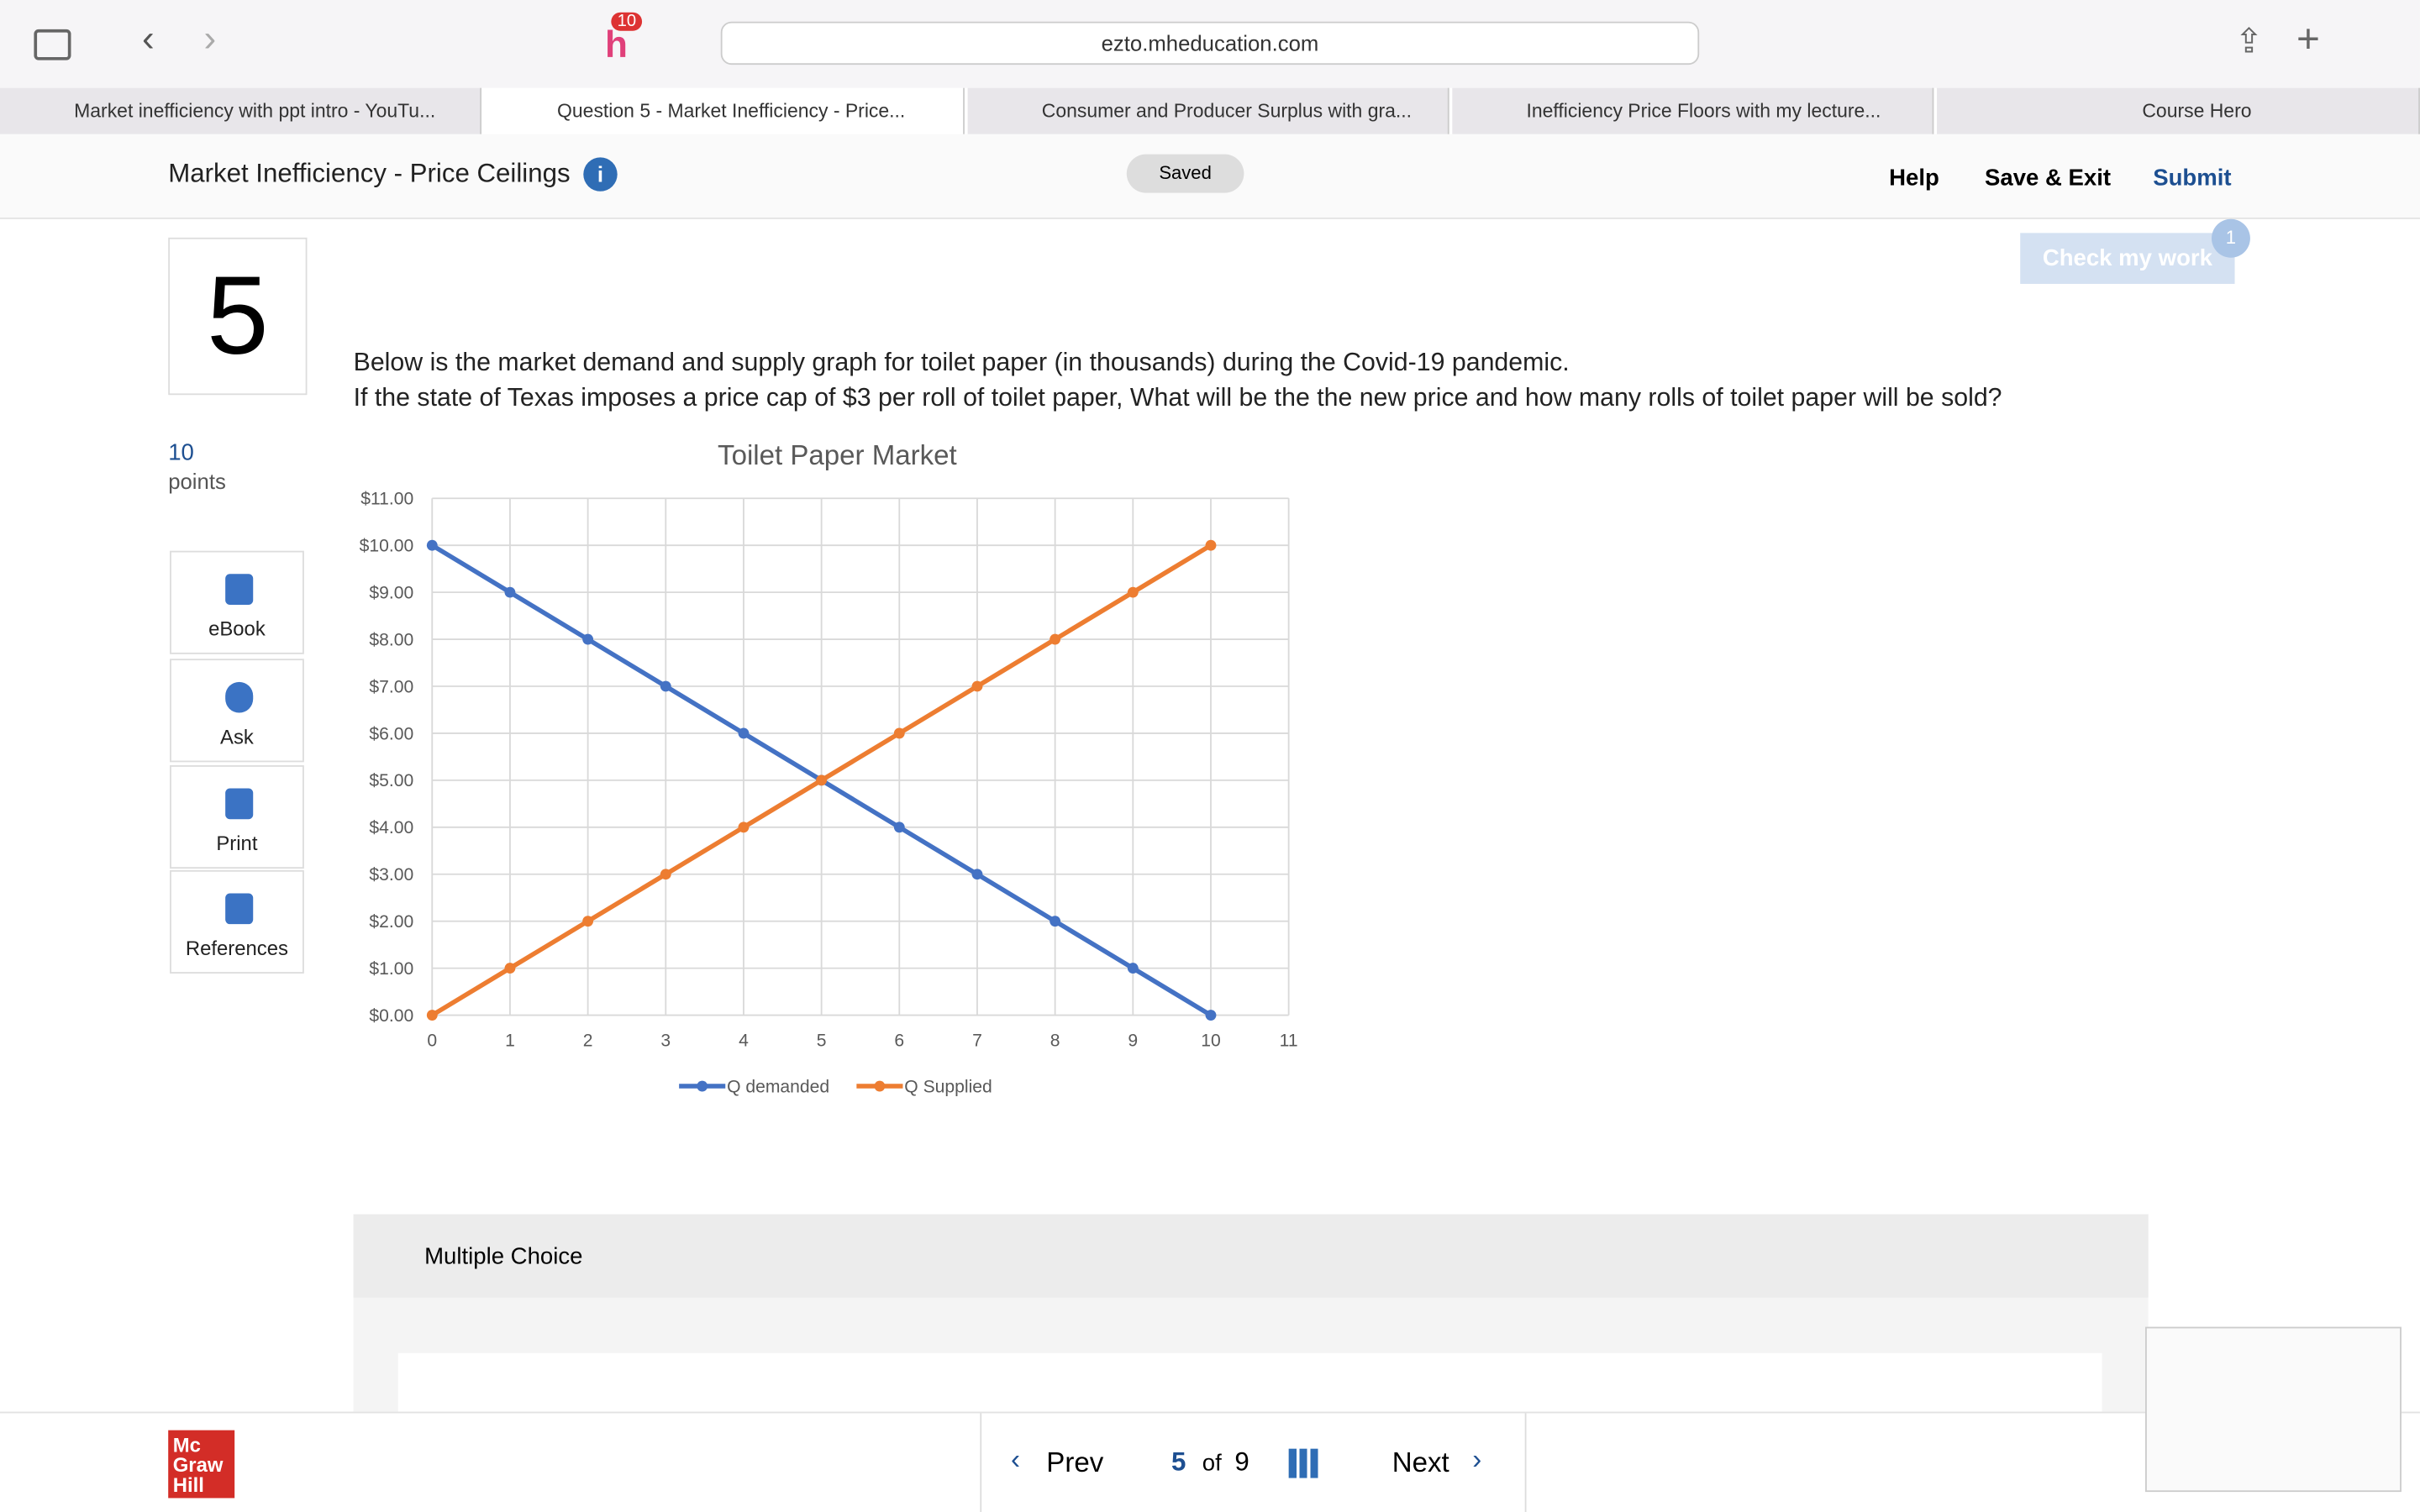 The width and height of the screenshot is (2420, 1512). Describe the element at coordinates (1254, 1462) in the screenshot. I see `pager` at that location.